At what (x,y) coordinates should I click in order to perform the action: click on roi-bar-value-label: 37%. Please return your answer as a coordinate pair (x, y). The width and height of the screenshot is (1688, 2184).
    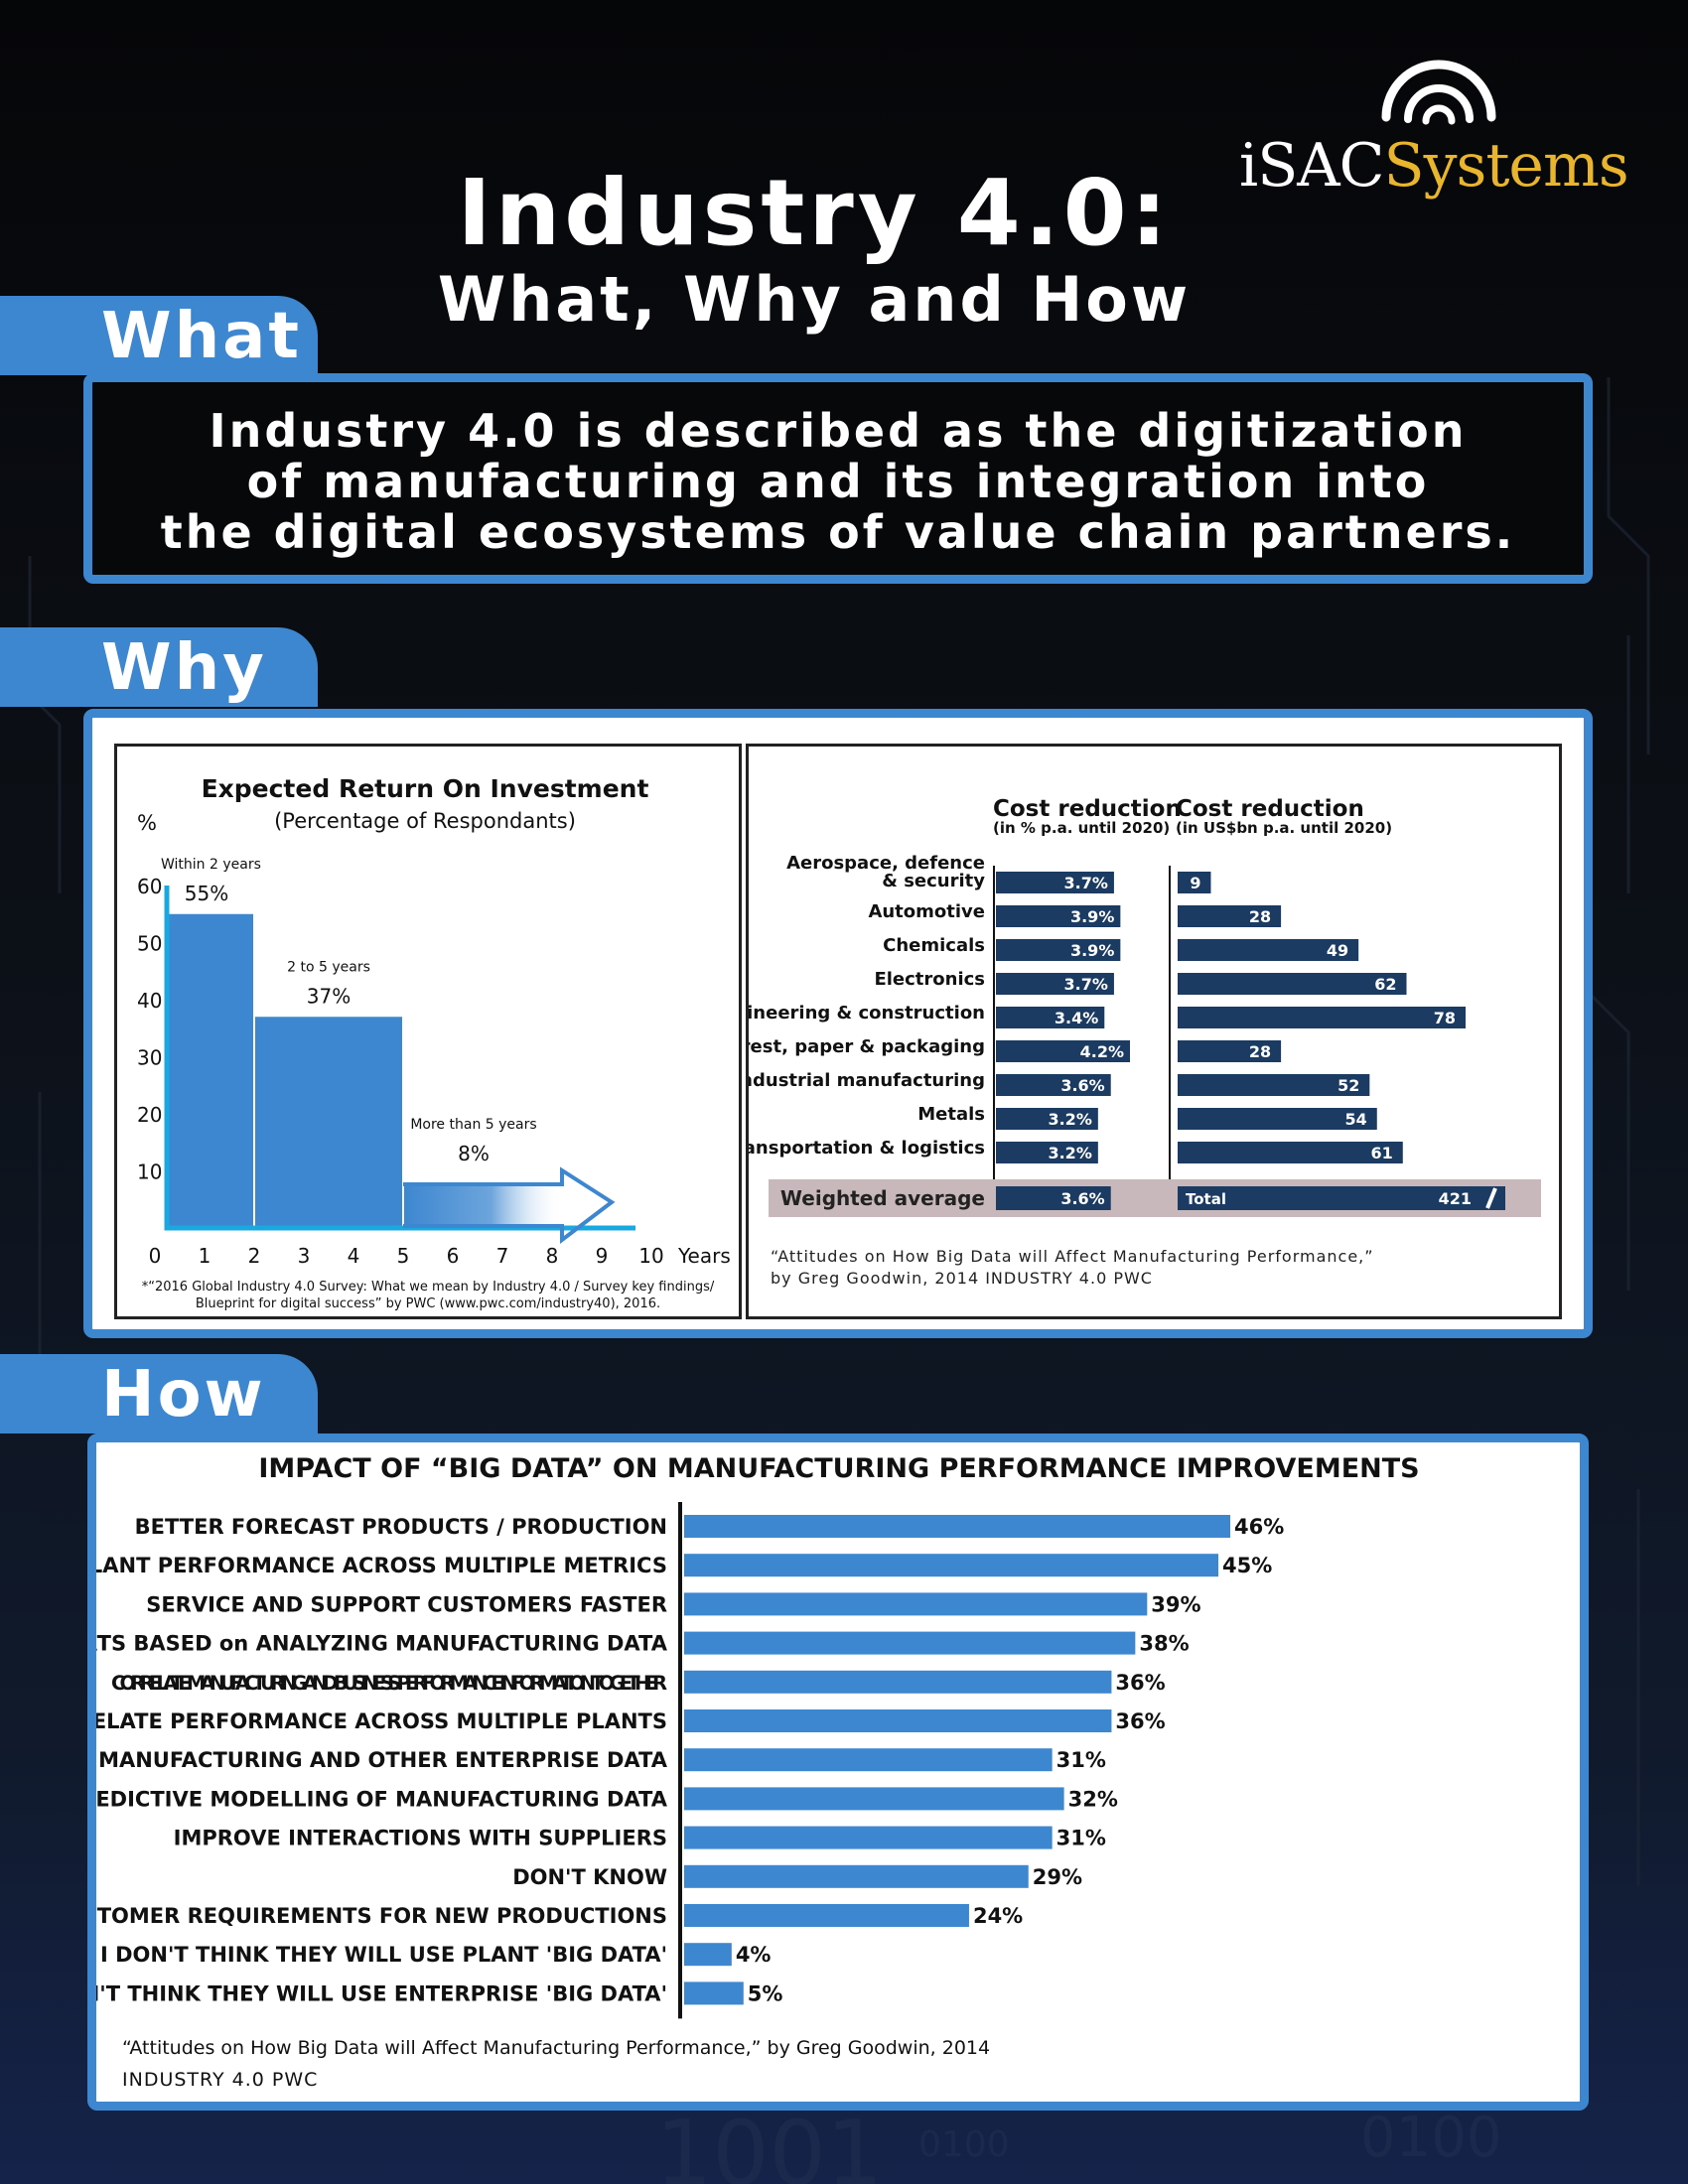
    Looking at the image, I should click on (329, 996).